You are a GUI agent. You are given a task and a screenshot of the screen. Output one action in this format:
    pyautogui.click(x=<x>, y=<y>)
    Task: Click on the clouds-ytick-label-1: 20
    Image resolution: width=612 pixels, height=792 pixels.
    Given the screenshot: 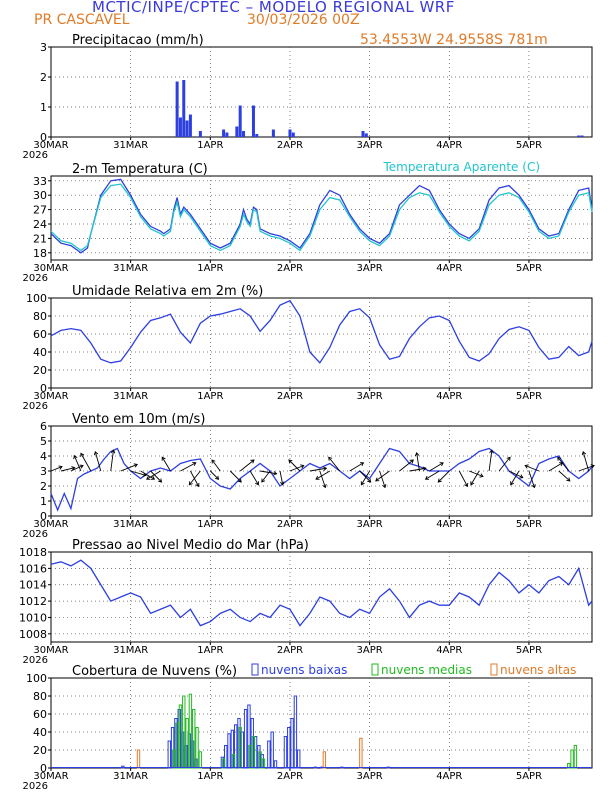 What is the action you would take?
    pyautogui.click(x=40, y=750)
    